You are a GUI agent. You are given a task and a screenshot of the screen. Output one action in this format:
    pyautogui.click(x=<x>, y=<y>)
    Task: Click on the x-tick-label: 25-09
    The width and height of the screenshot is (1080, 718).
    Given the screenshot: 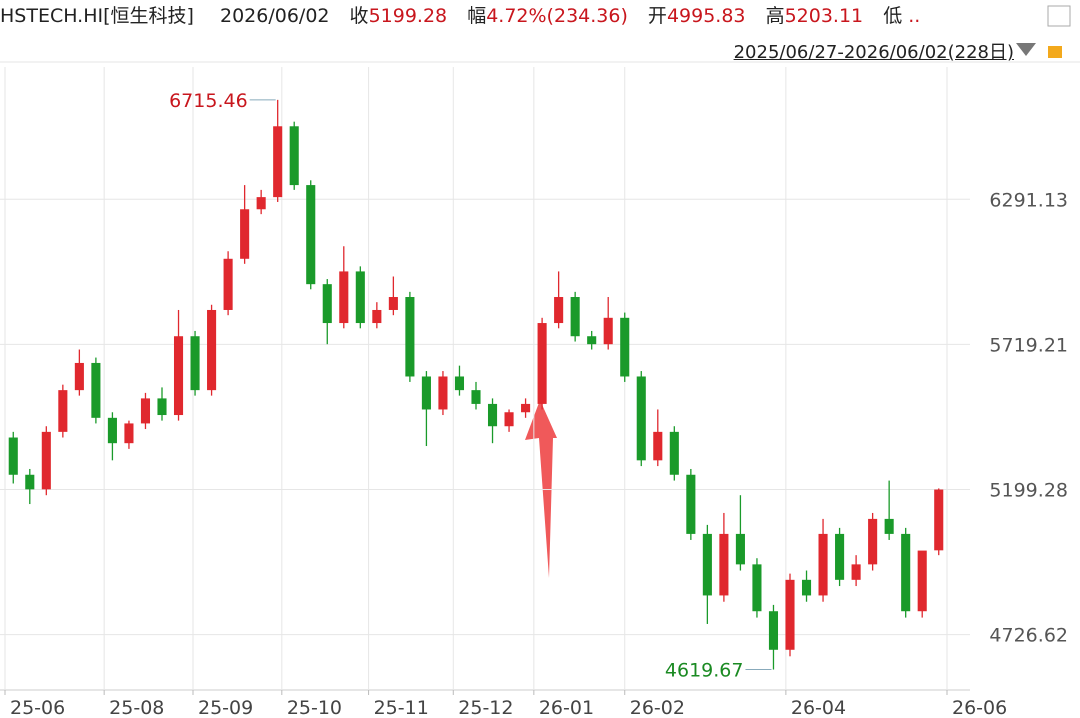 What is the action you would take?
    pyautogui.click(x=225, y=707)
    